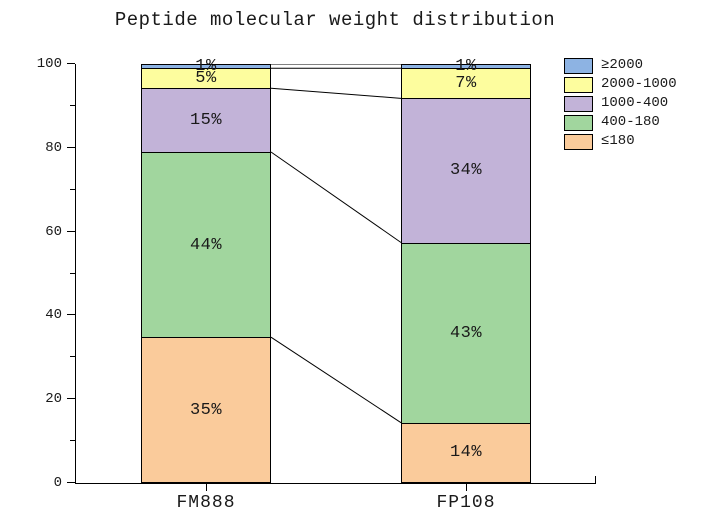 The height and width of the screenshot is (526, 711). I want to click on x-category-label: FM888, so click(206, 503).